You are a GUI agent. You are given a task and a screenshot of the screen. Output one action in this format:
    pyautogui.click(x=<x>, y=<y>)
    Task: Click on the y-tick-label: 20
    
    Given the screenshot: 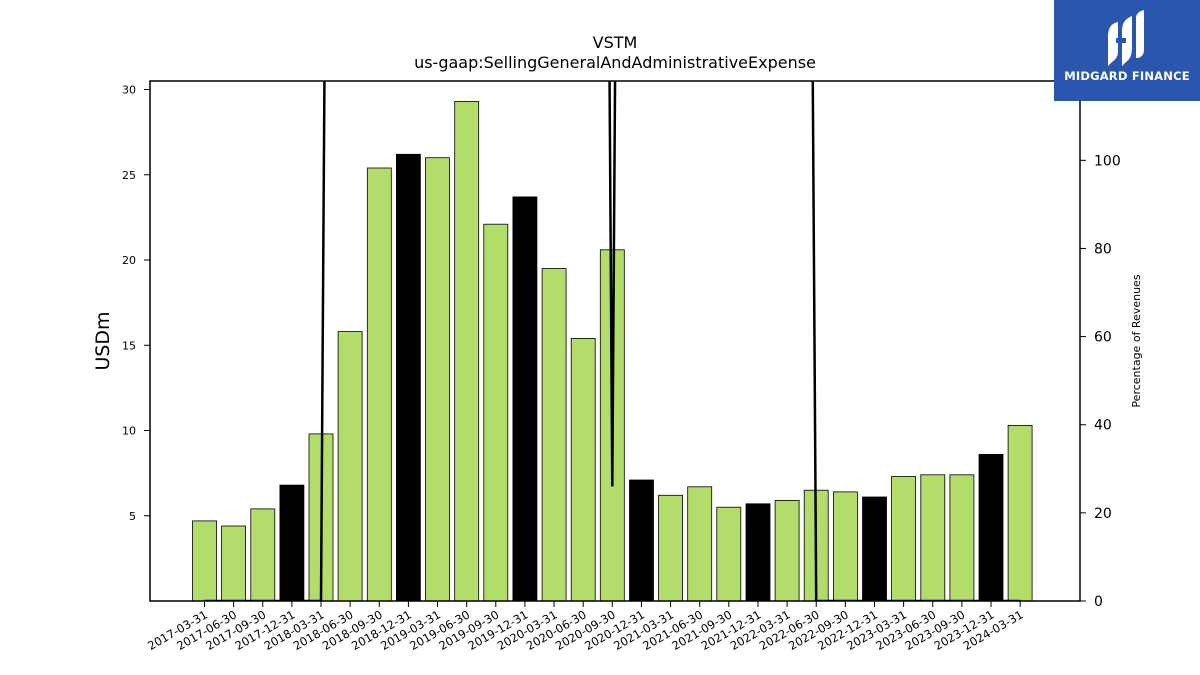 What is the action you would take?
    pyautogui.click(x=129, y=260)
    